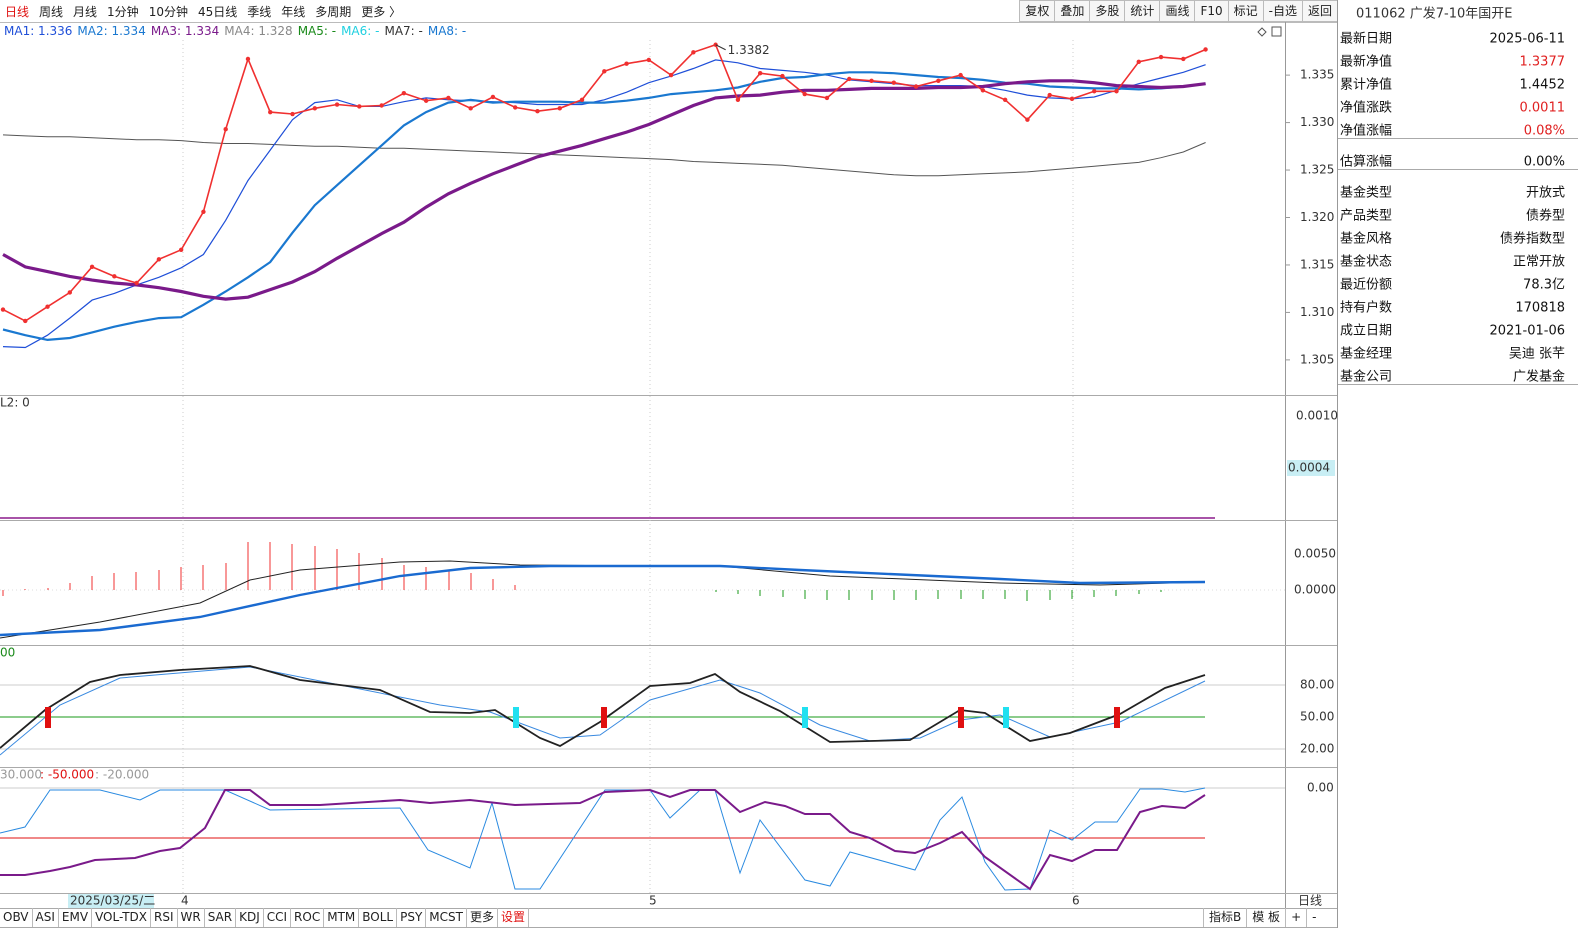  Describe the element at coordinates (121, 917) in the screenshot. I see `indicator-tab: VOL-TDX` at that location.